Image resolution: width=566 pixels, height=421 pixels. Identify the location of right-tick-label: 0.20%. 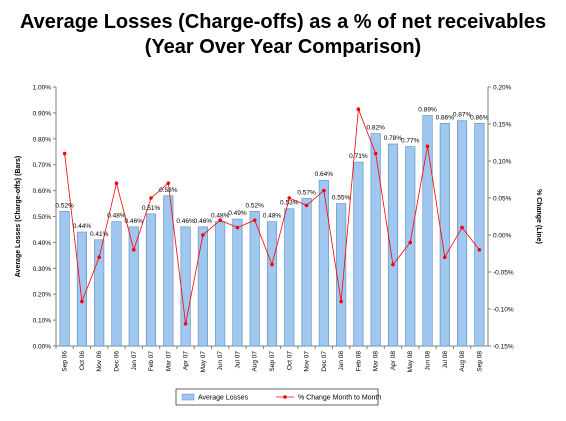
(502, 88).